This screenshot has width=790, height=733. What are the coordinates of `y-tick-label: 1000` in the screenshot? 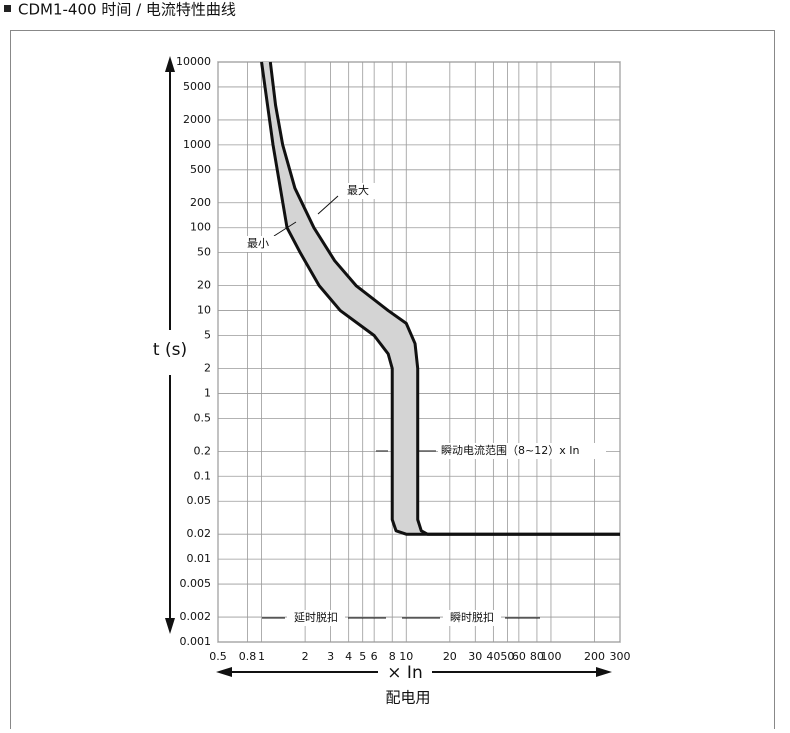 It's located at (197, 144).